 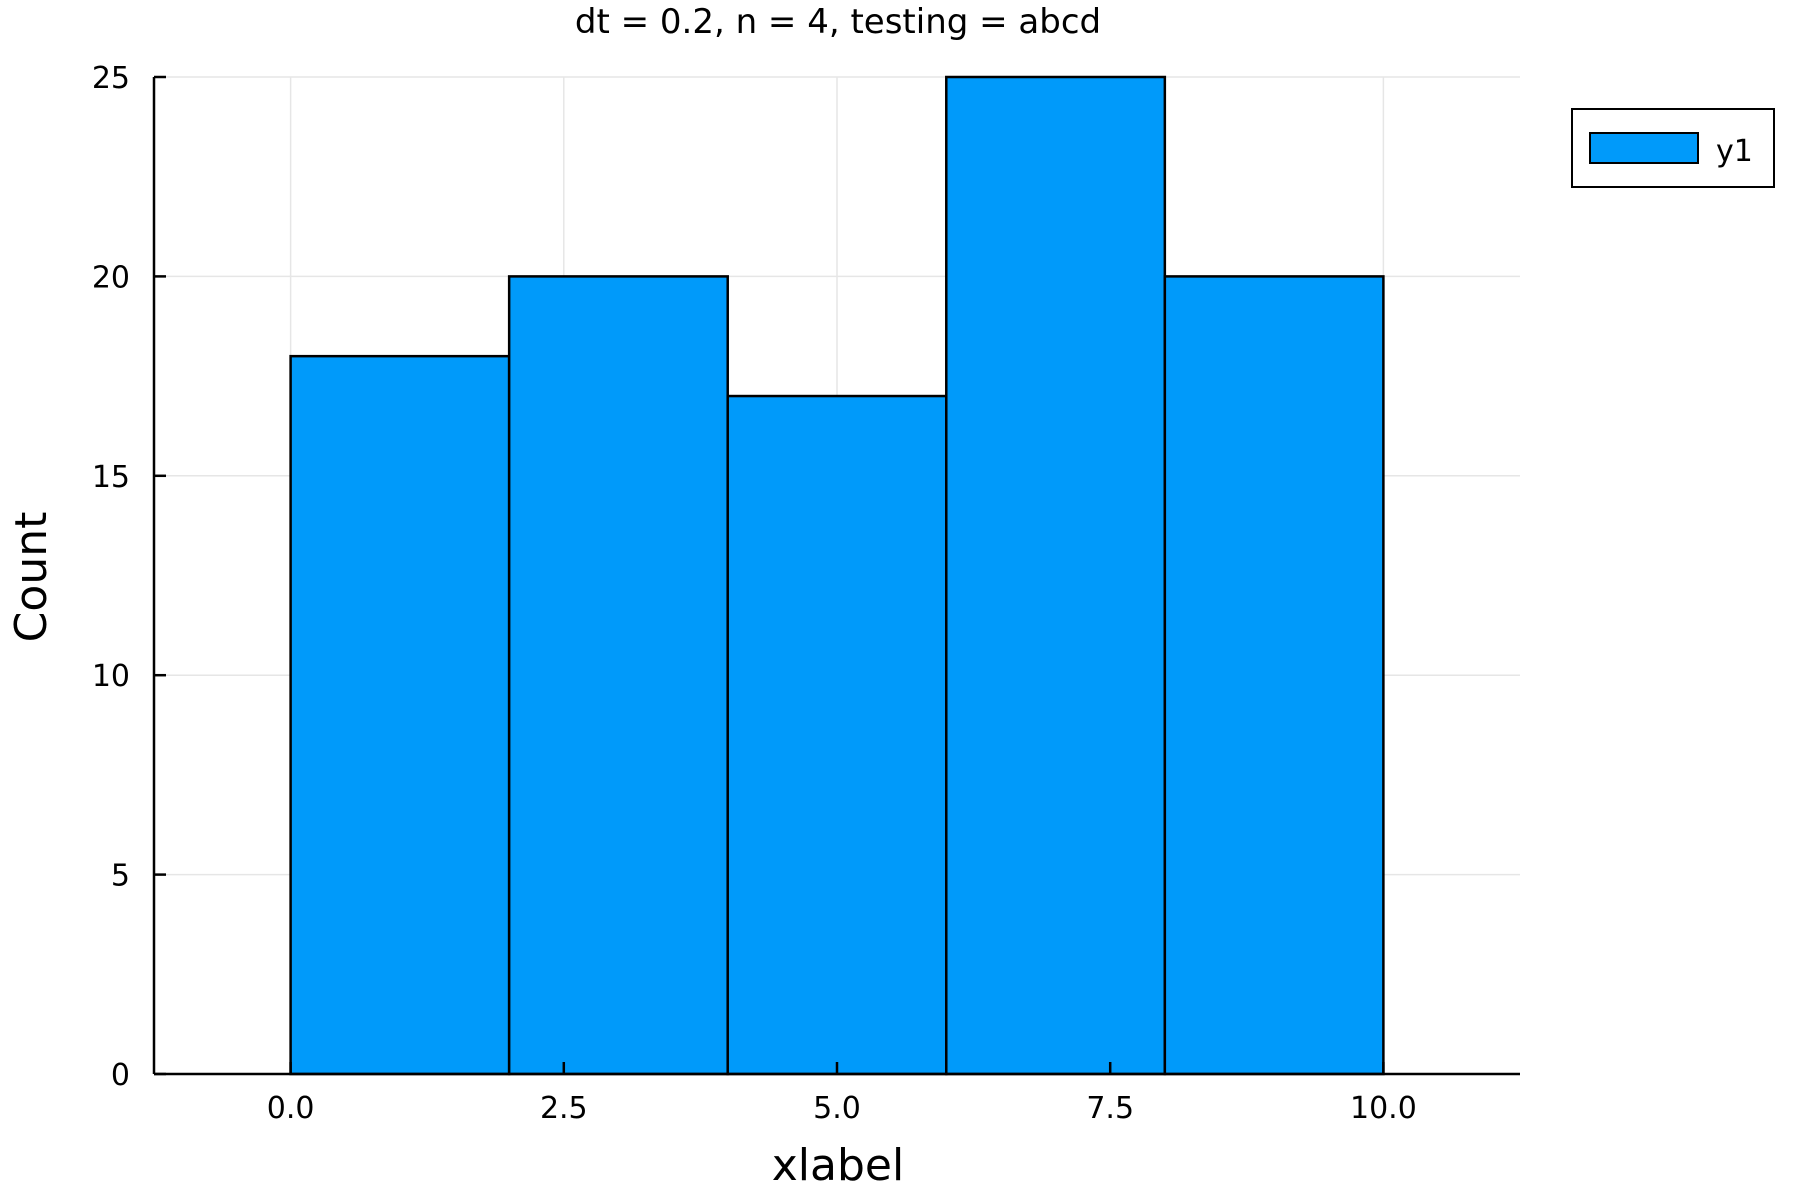 What do you see at coordinates (111, 676) in the screenshot?
I see `y-tick-label-2: 10` at bounding box center [111, 676].